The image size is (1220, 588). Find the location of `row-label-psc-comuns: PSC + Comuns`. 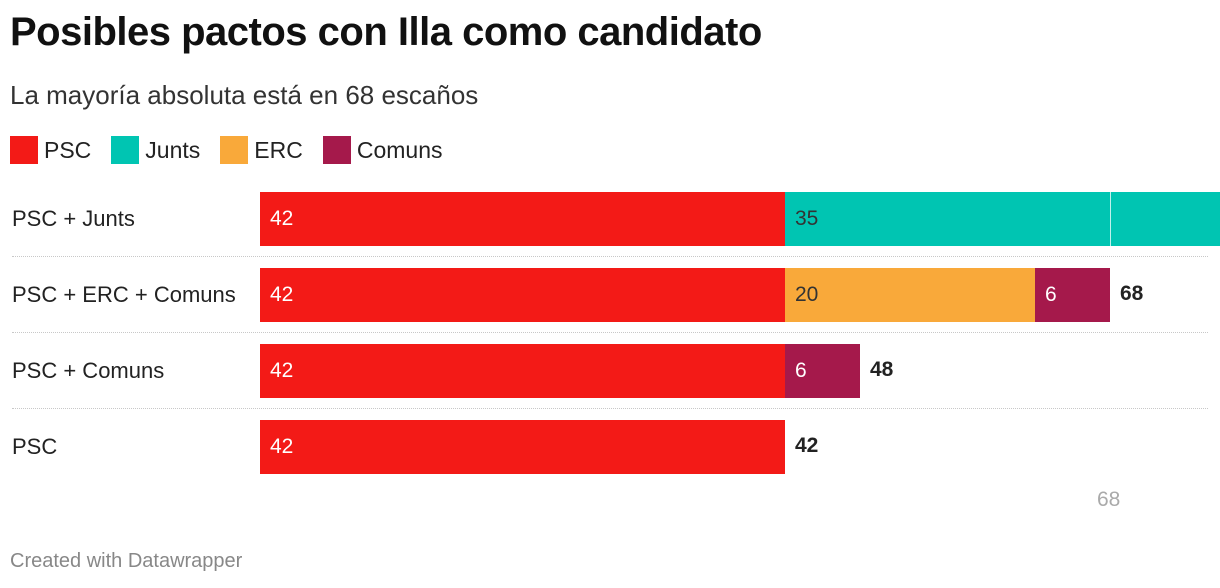

row-label-psc-comuns: PSC + Comuns is located at coordinates (88, 370).